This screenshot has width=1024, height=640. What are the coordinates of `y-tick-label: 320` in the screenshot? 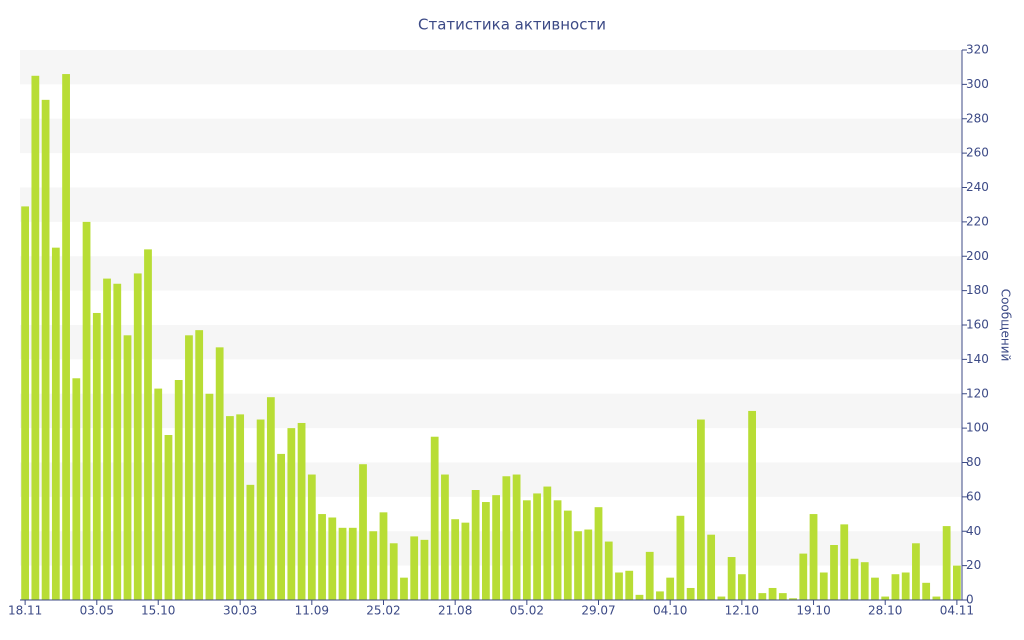 It's located at (977, 50).